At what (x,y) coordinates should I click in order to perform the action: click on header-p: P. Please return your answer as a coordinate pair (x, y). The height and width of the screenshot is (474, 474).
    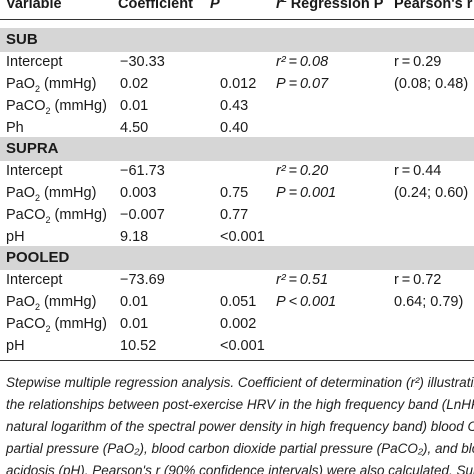
    Looking at the image, I should click on (215, 6).